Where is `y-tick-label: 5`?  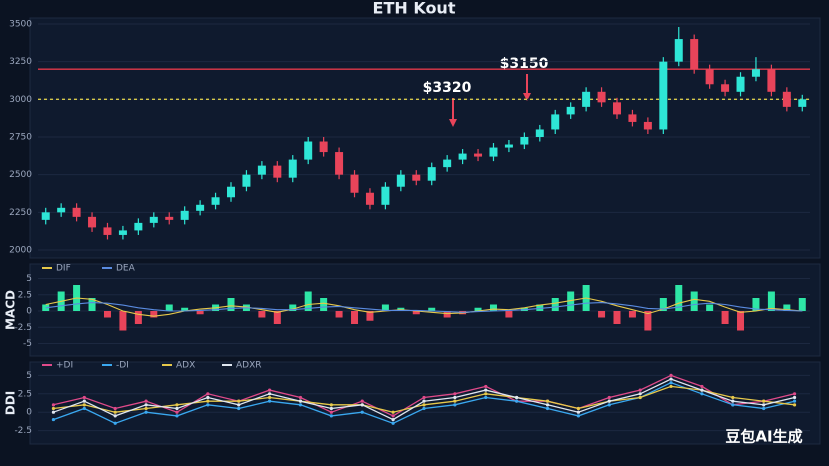
y-tick-label: 5 is located at coordinates (29, 279).